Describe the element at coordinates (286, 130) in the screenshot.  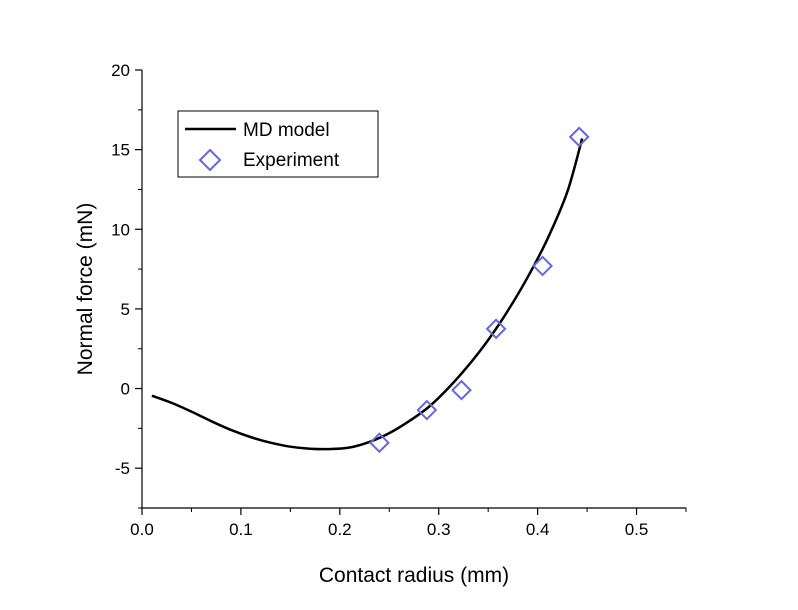
I see `legend-label-md-model: MD model` at that location.